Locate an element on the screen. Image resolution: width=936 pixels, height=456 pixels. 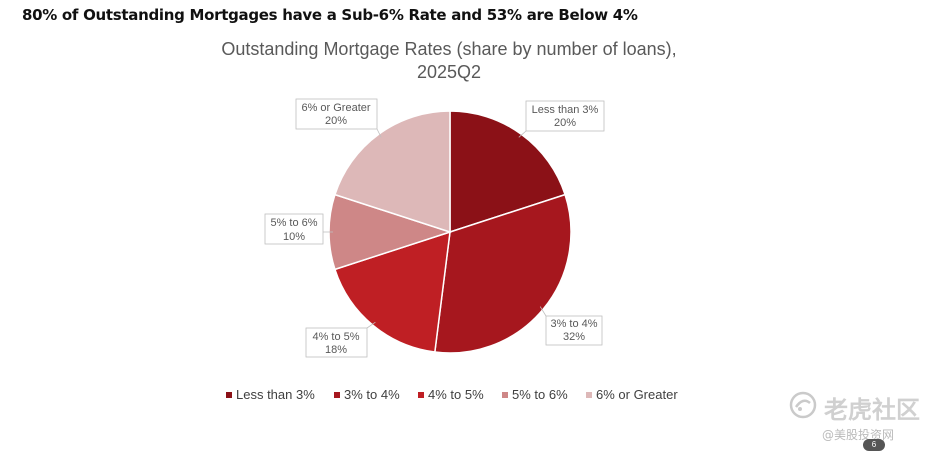
label-leaders is located at coordinates (435, 228).